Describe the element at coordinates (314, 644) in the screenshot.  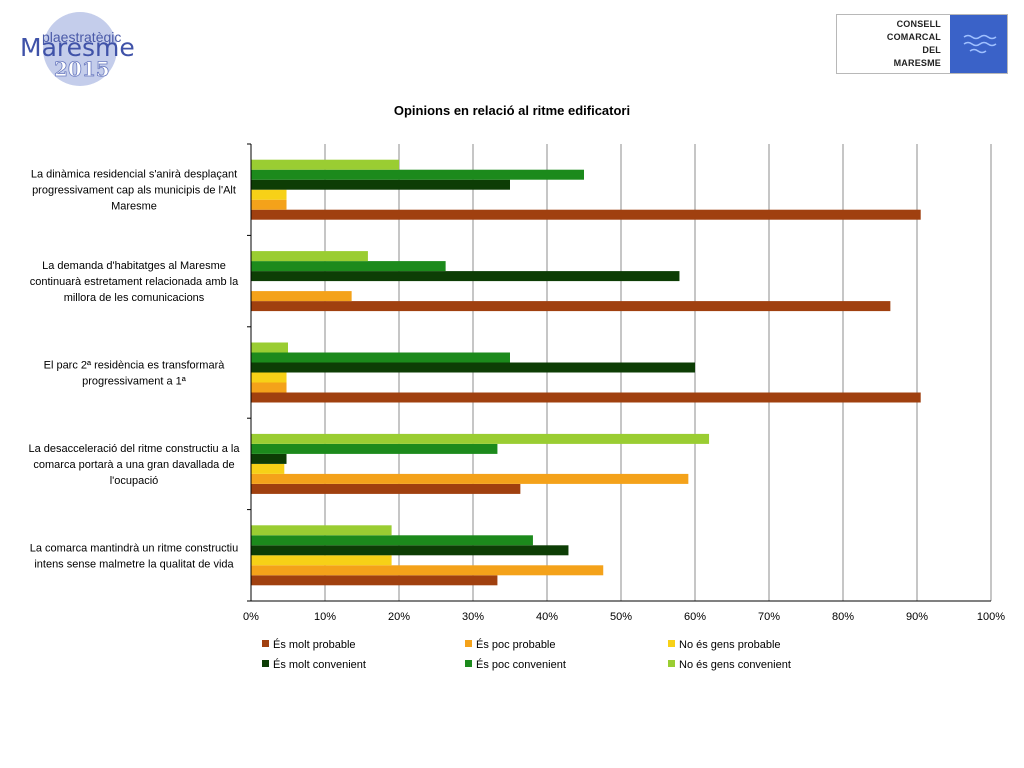
I see `legend-label: És molt probable` at that location.